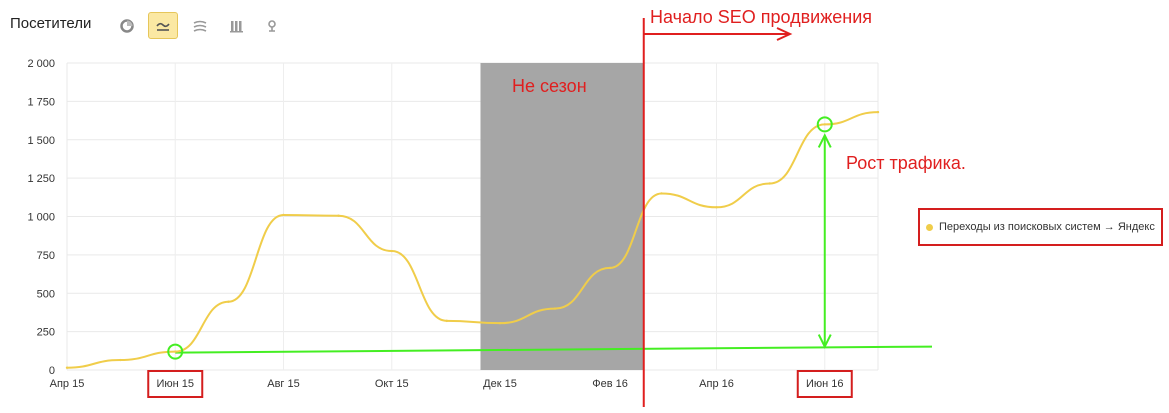  I want to click on area-chart-icon, so click(200, 26).